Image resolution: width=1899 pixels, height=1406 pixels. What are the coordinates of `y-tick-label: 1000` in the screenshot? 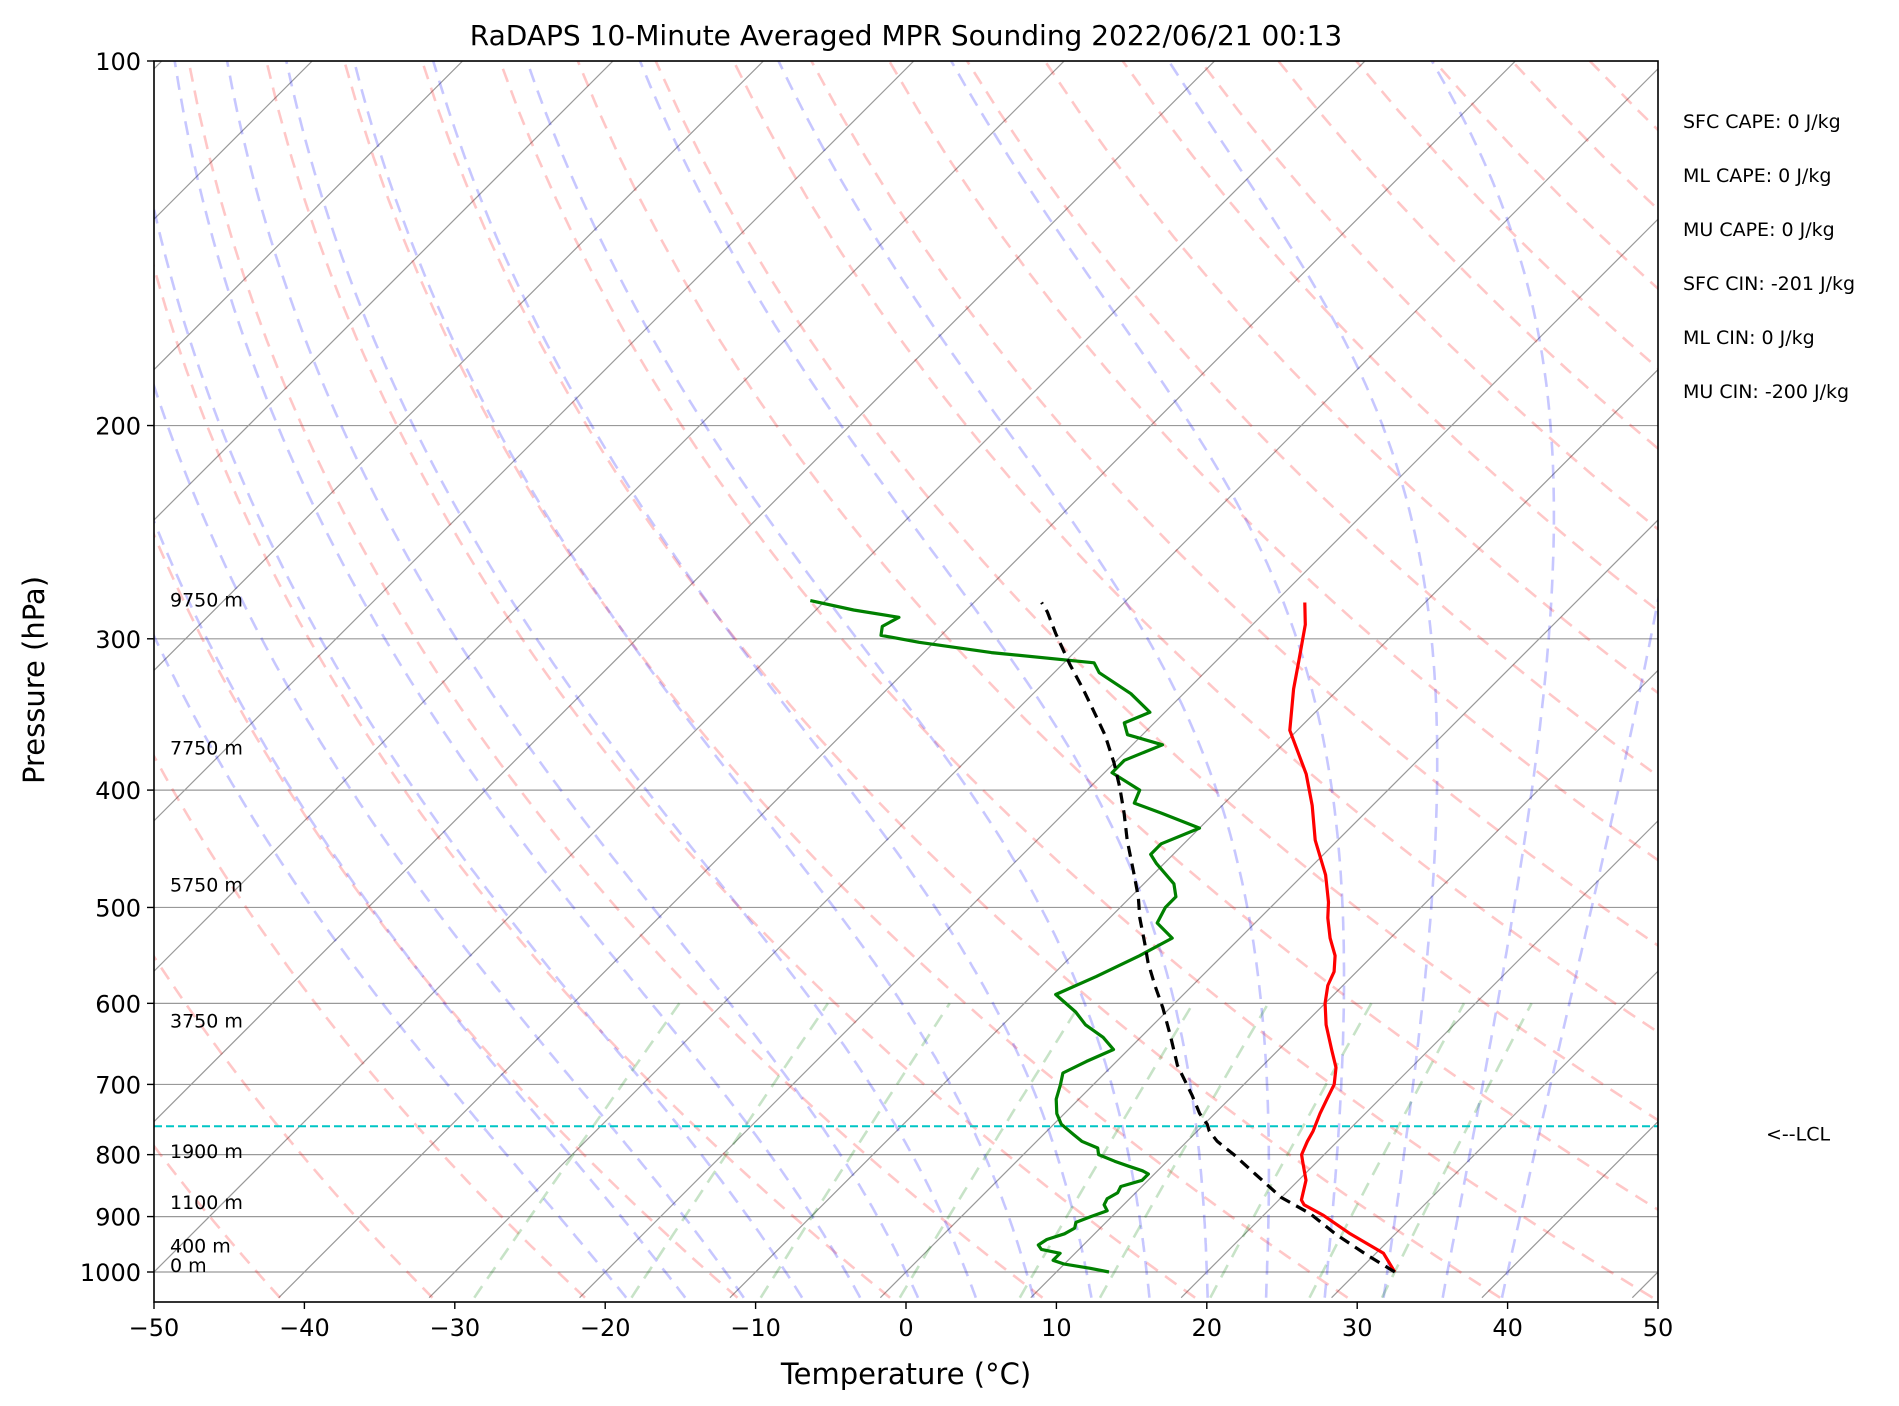 It's located at (110, 1273).